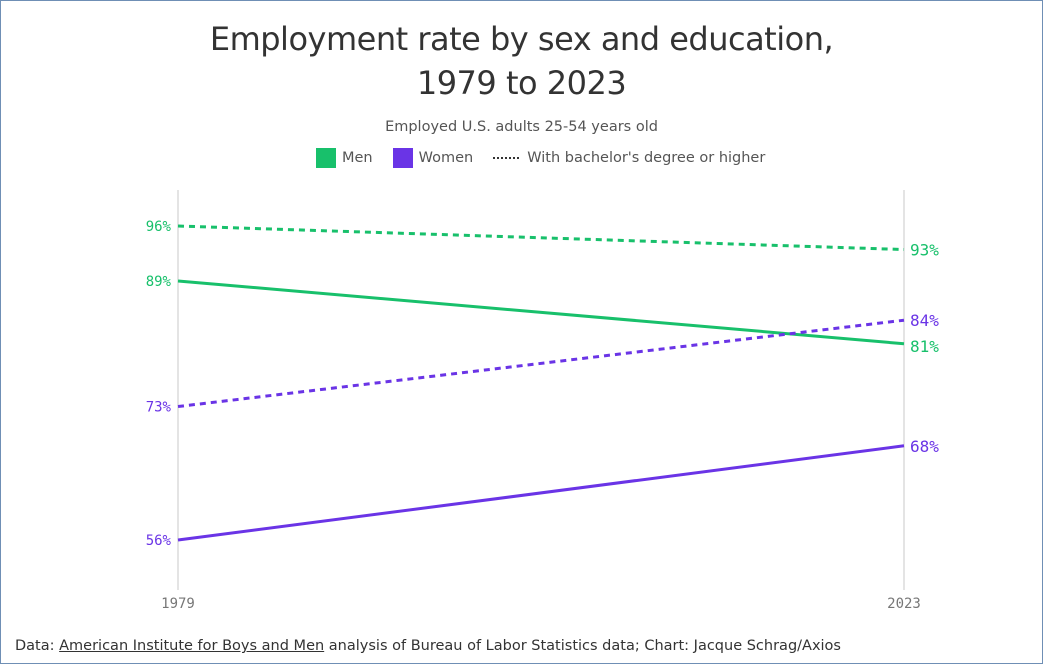 The height and width of the screenshot is (664, 1043). I want to click on end-label-series-3: 68%, so click(924, 446).